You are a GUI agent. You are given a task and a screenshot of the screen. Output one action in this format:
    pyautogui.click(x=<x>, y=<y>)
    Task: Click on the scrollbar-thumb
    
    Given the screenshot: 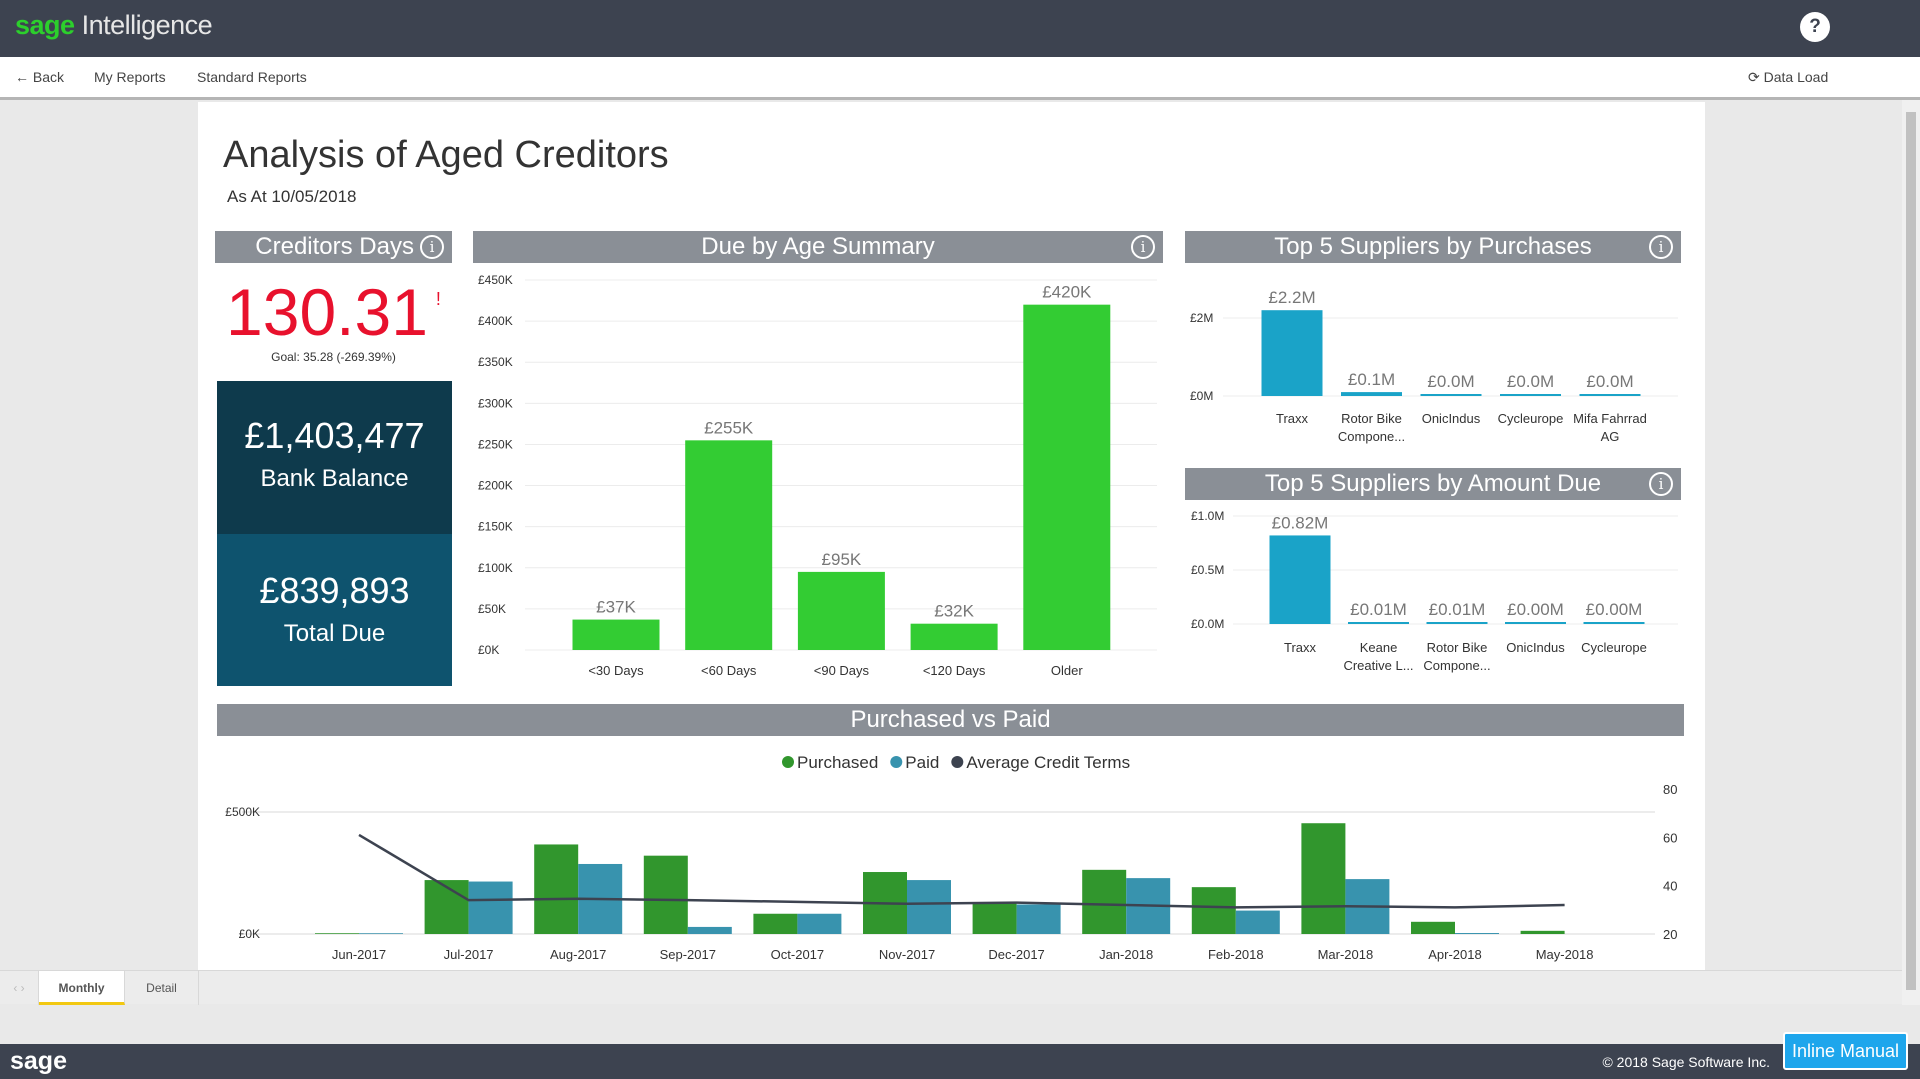 What is the action you would take?
    pyautogui.click(x=1911, y=551)
    